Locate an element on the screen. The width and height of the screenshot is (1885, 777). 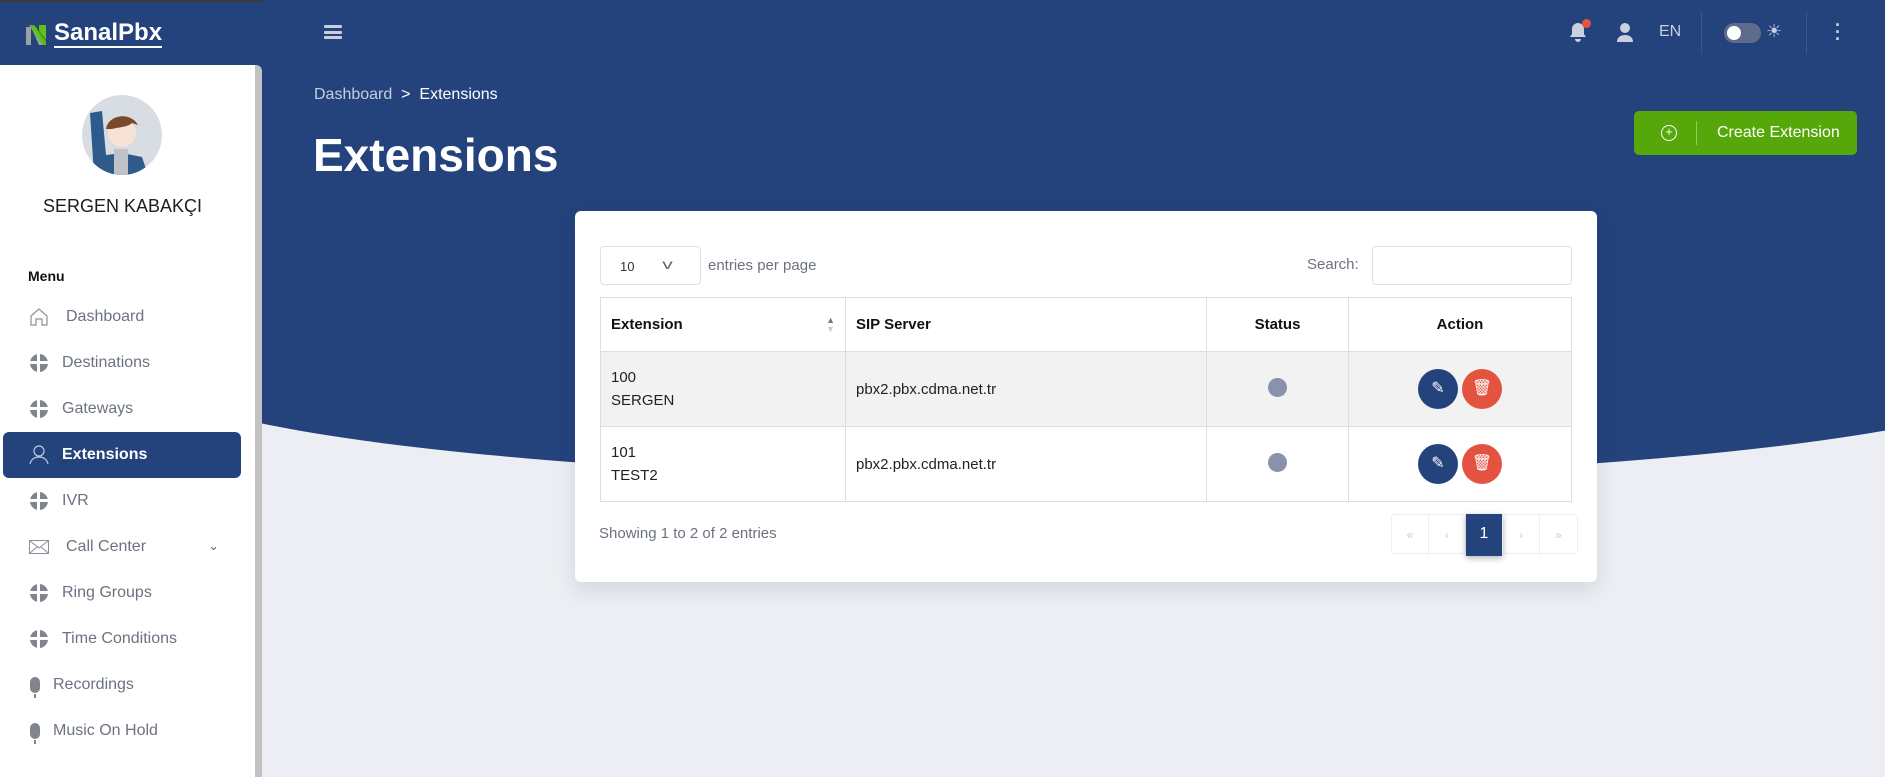
column-header-status: Status is located at coordinates (1277, 324).